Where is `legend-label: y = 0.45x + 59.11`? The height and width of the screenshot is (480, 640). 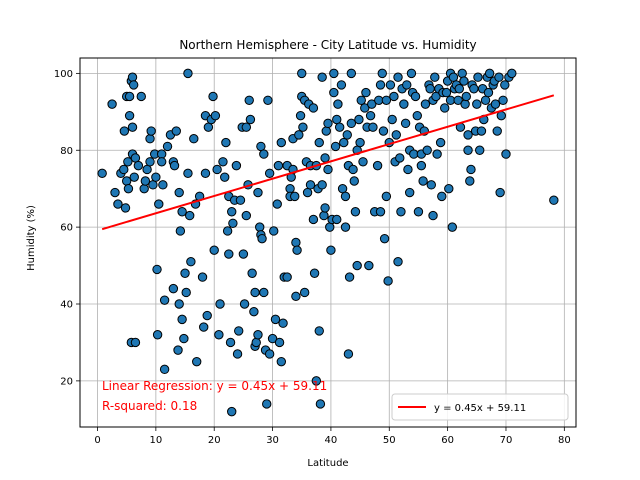 legend-label: y = 0.45x + 59.11 is located at coordinates (480, 408).